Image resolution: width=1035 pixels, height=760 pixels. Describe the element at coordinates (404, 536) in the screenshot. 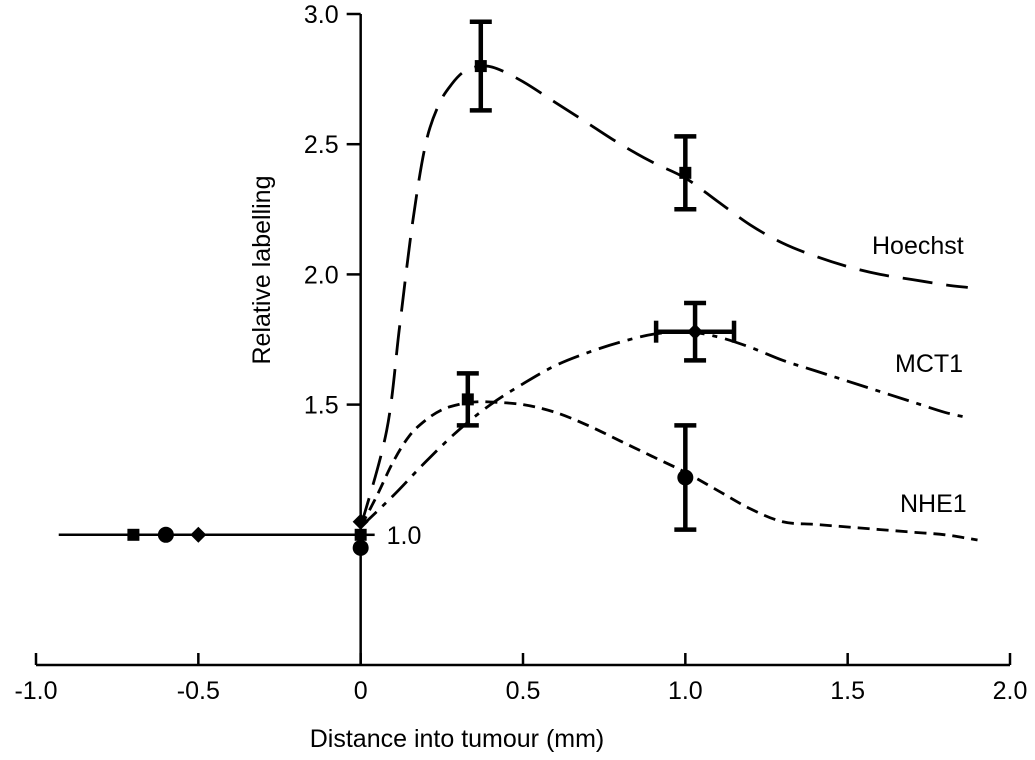

I see `y-tick-label: 1.0` at that location.